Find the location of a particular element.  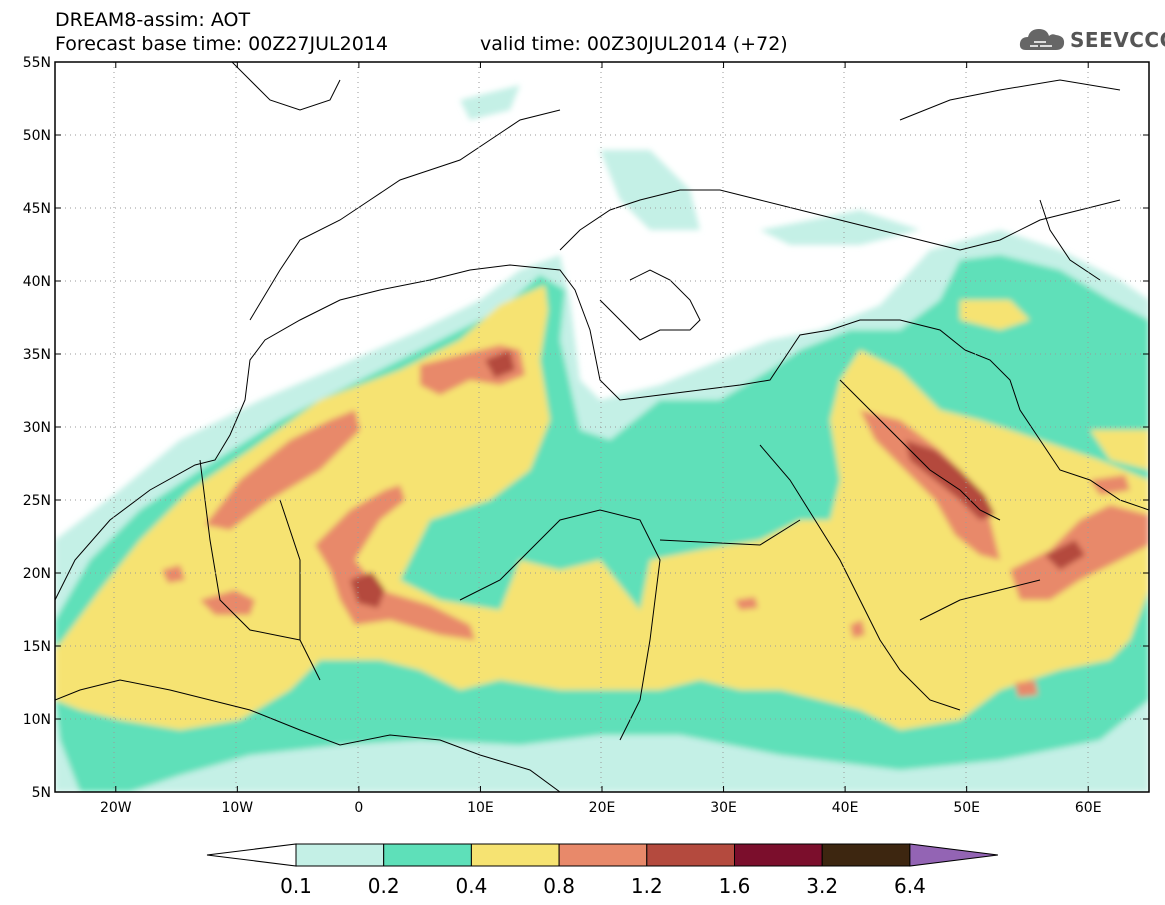

lon-label: 20E is located at coordinates (602, 808).